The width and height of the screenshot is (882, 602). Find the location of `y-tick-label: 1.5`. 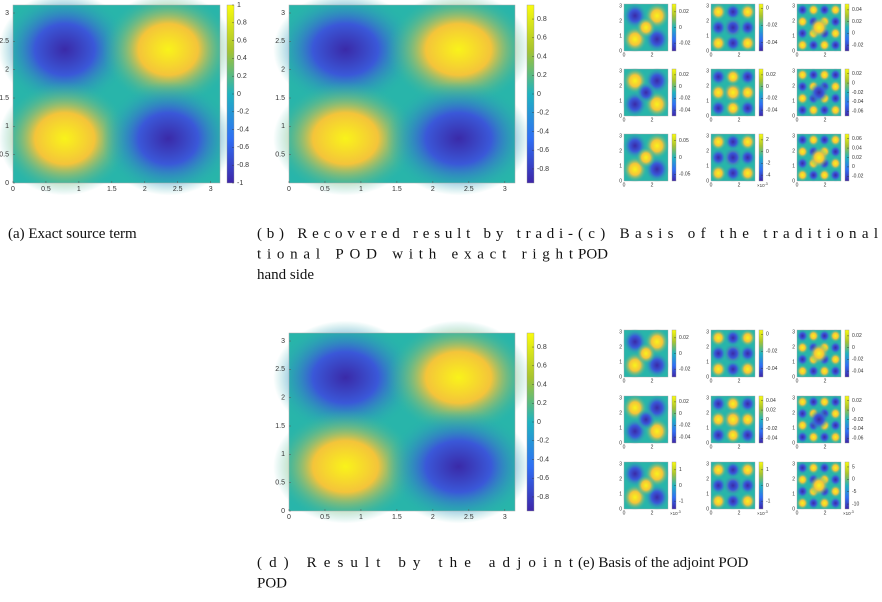

y-tick-label: 1.5 is located at coordinates (280, 98).